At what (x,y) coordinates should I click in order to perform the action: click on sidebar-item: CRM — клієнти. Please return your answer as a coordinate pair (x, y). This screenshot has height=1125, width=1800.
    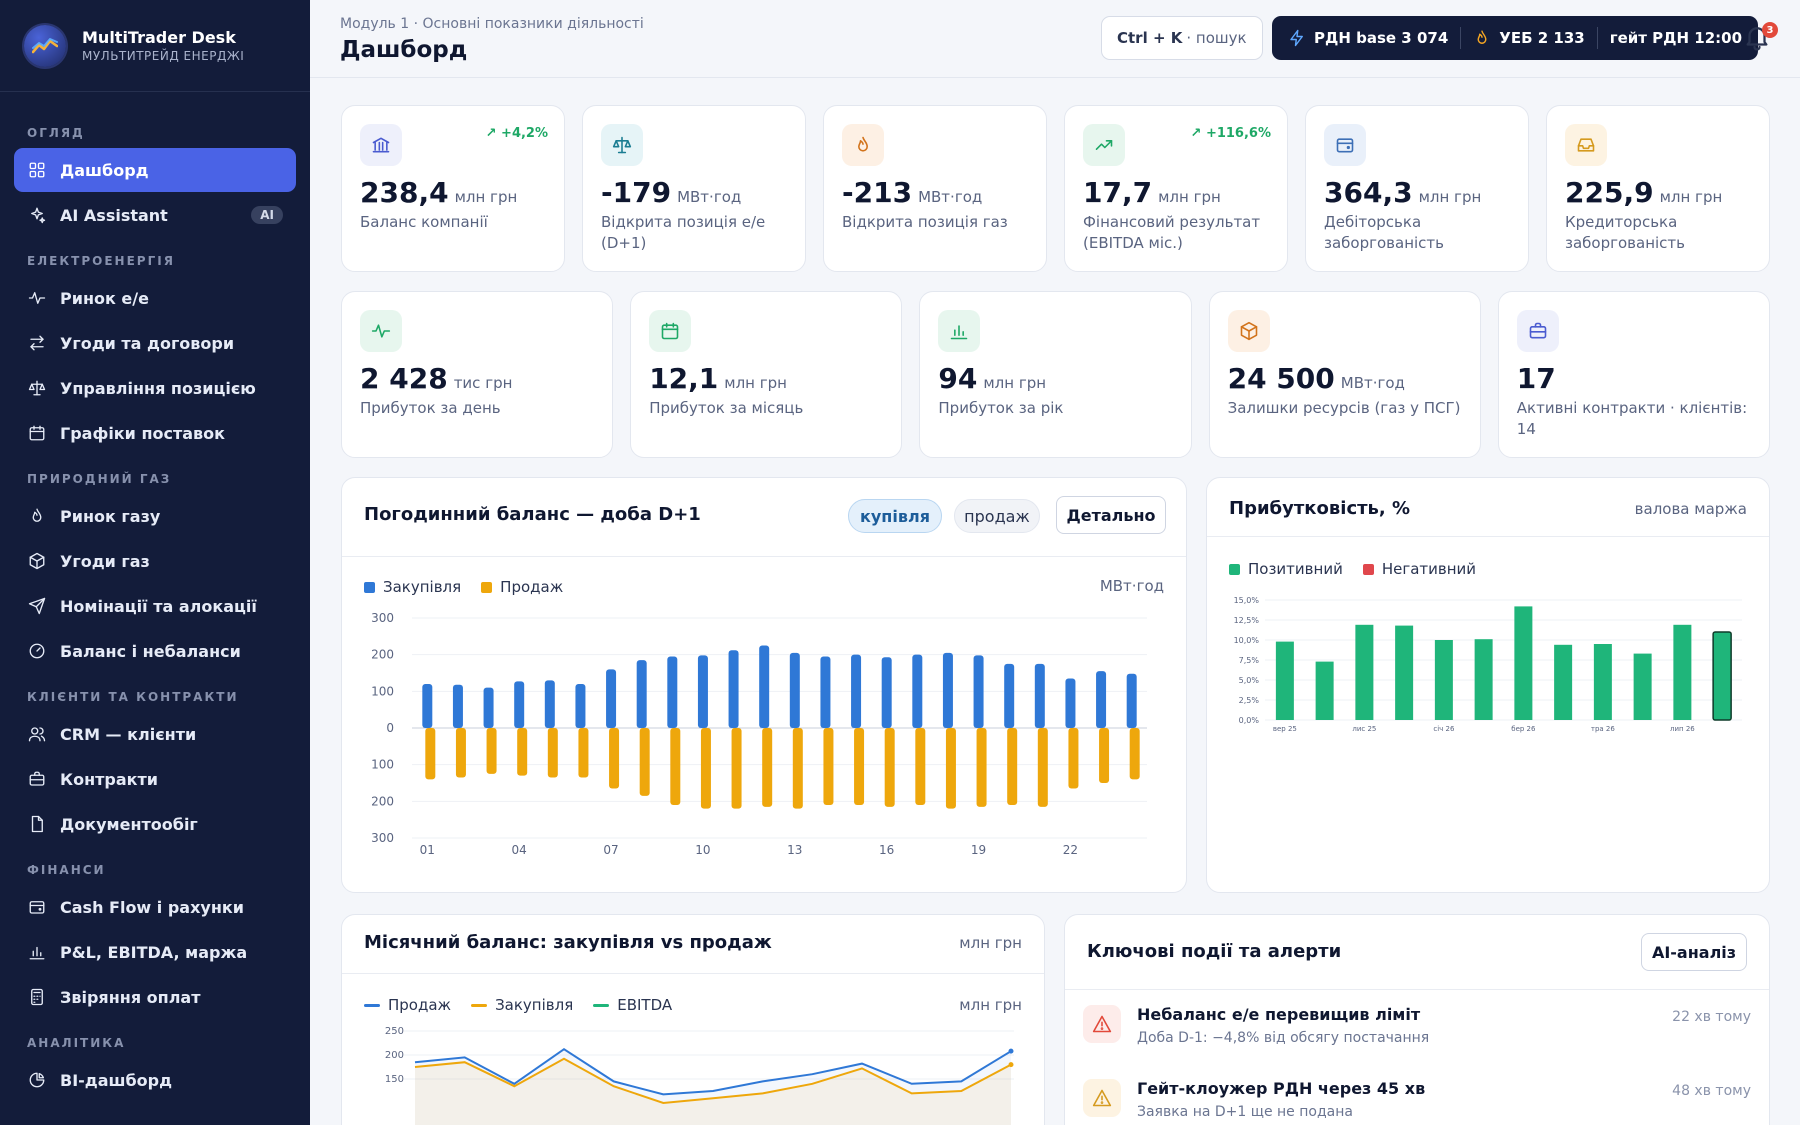
    Looking at the image, I should click on (155, 734).